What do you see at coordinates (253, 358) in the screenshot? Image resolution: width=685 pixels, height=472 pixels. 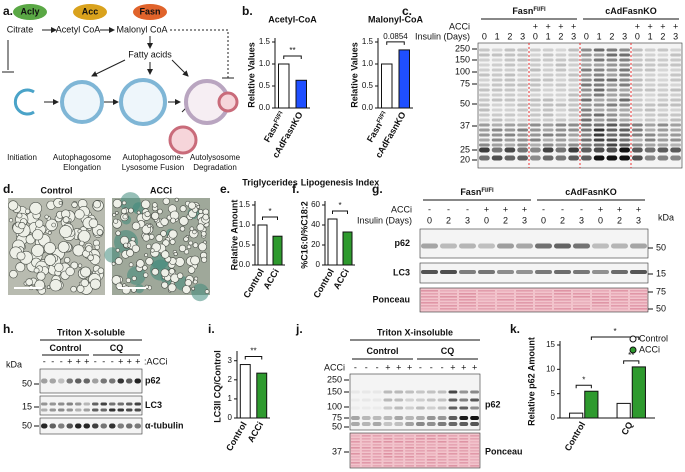 I see `significance-bracket` at bounding box center [253, 358].